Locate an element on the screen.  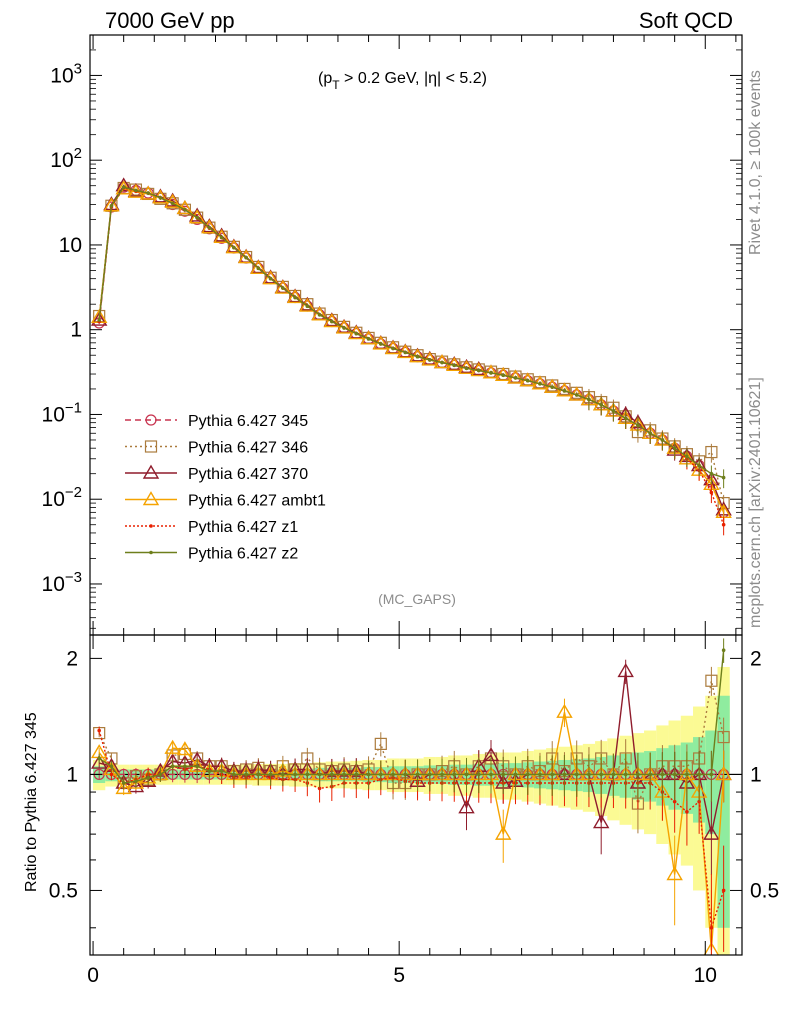
ytick-label: 10 is located at coordinates (70, 245).